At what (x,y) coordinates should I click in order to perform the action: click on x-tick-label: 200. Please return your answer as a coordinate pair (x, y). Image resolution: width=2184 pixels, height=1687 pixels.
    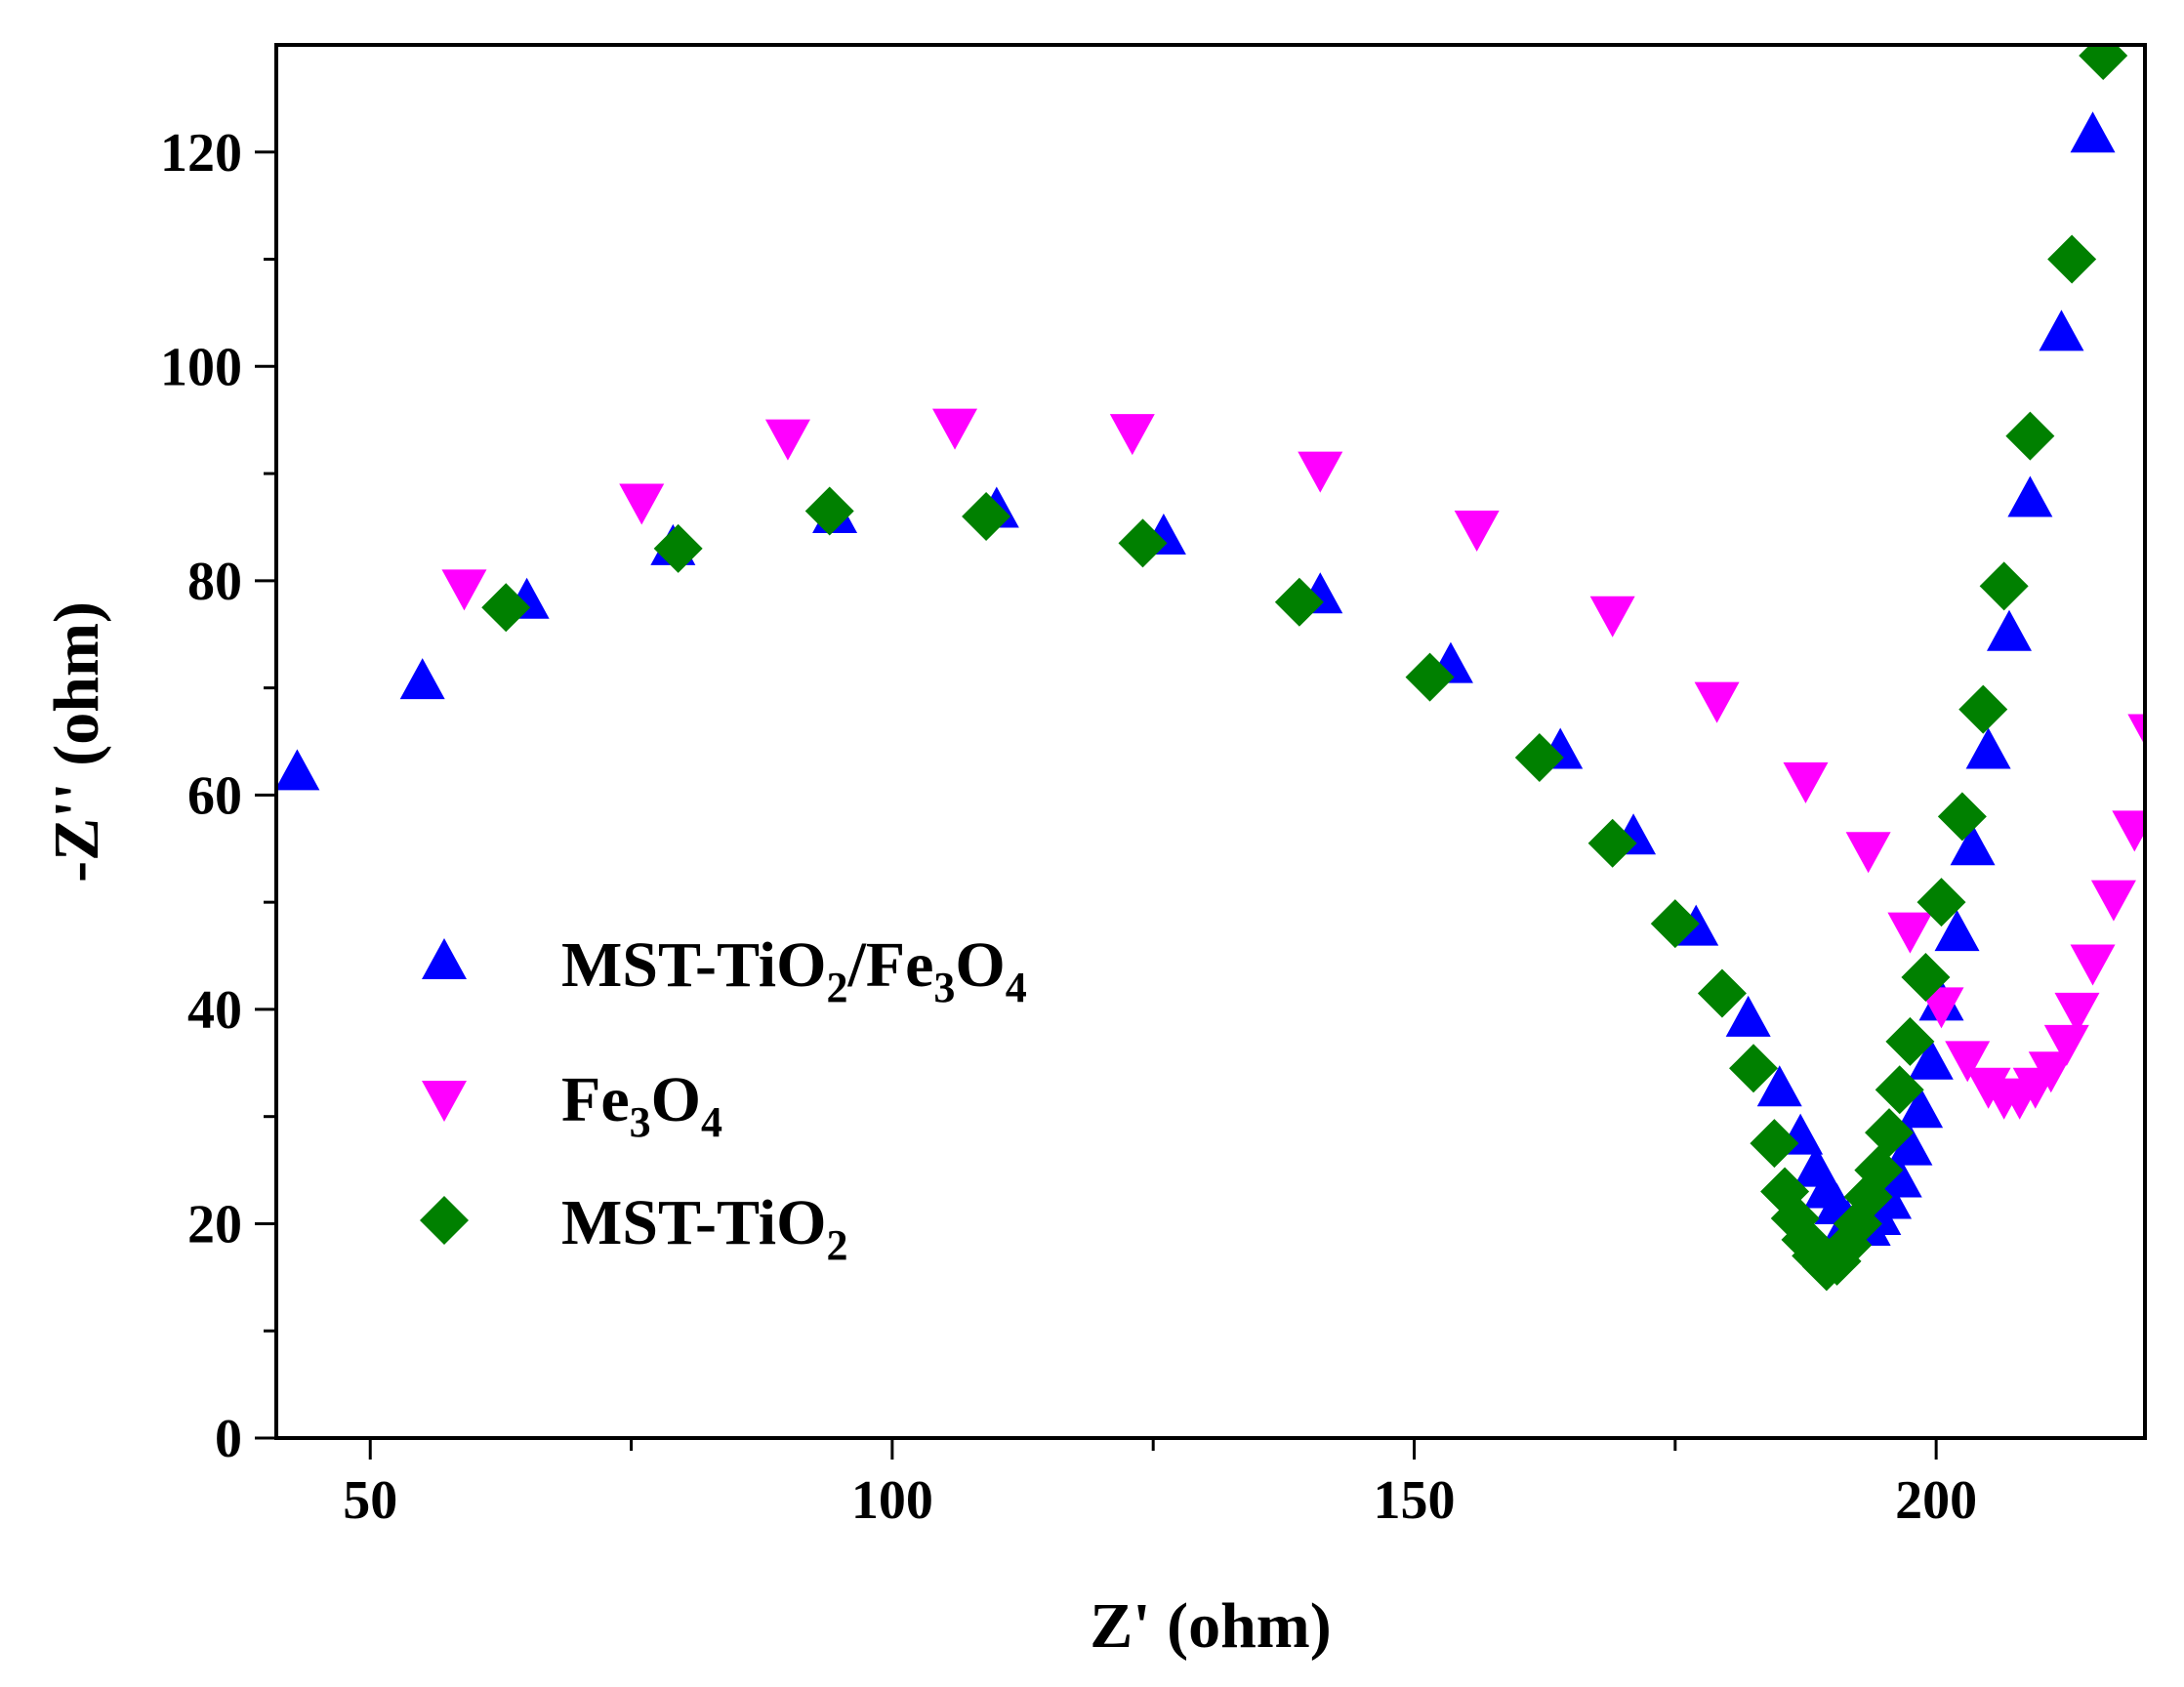
    Looking at the image, I should click on (1936, 1500).